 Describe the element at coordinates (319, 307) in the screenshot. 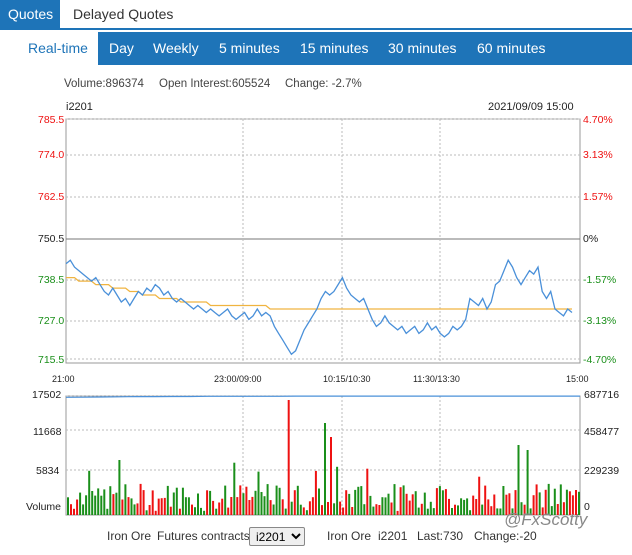

I see `price-line` at that location.